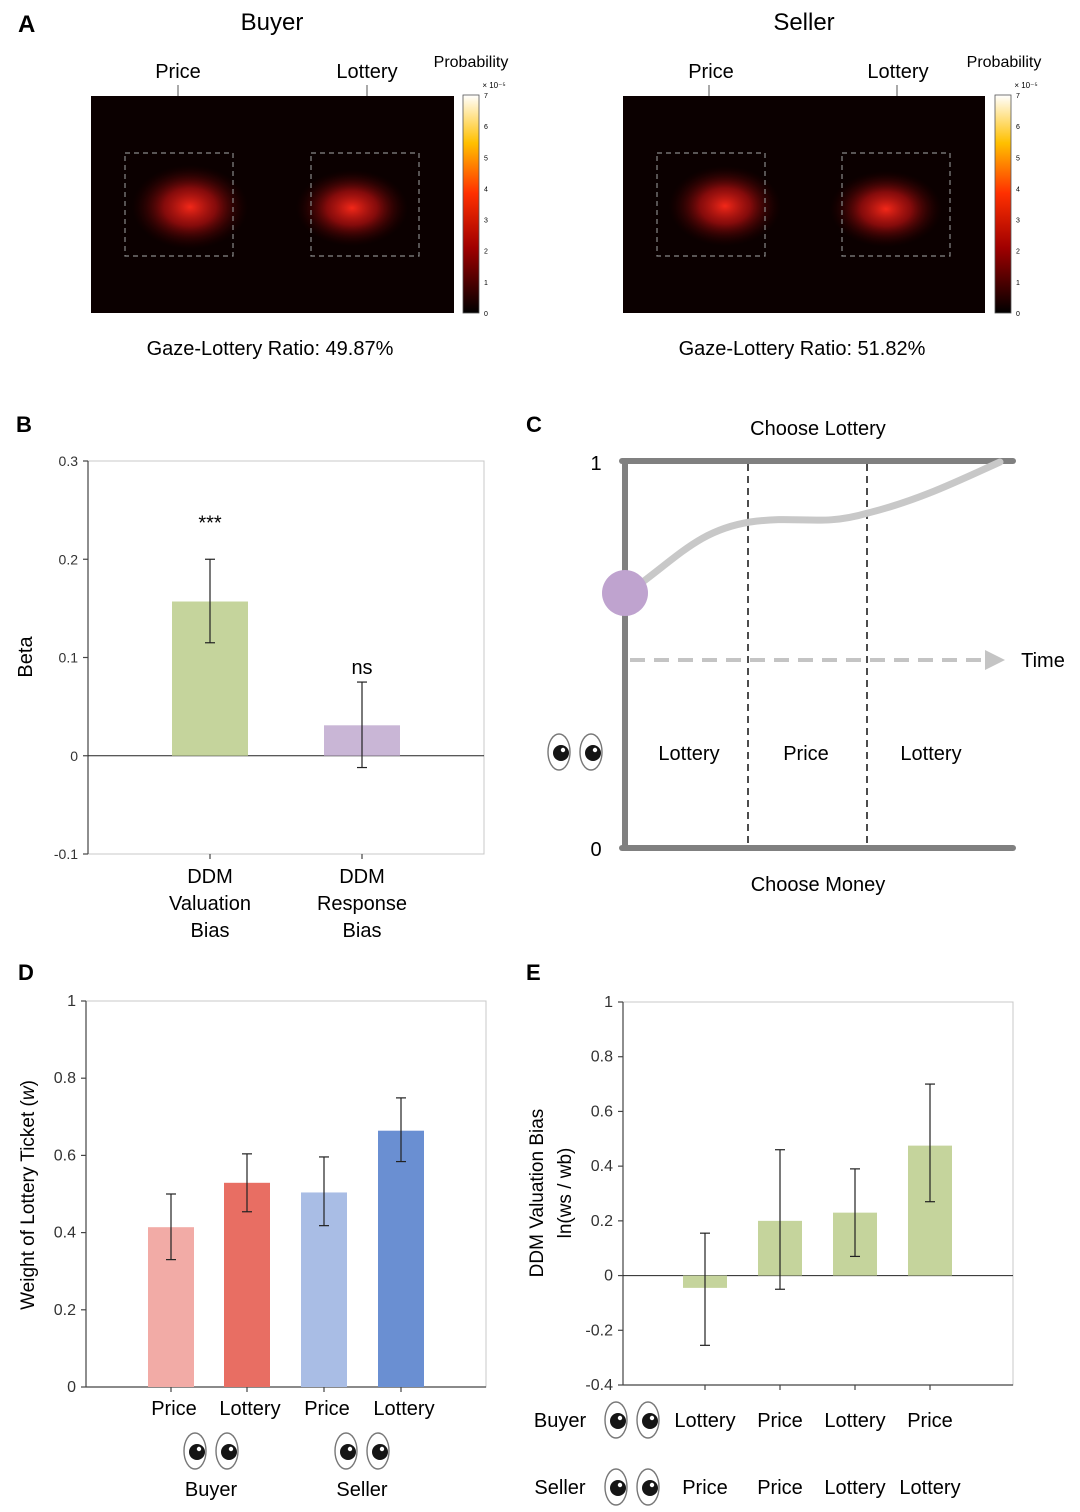  What do you see at coordinates (26, 657) in the screenshot?
I see `y-axis-label: Beta` at bounding box center [26, 657].